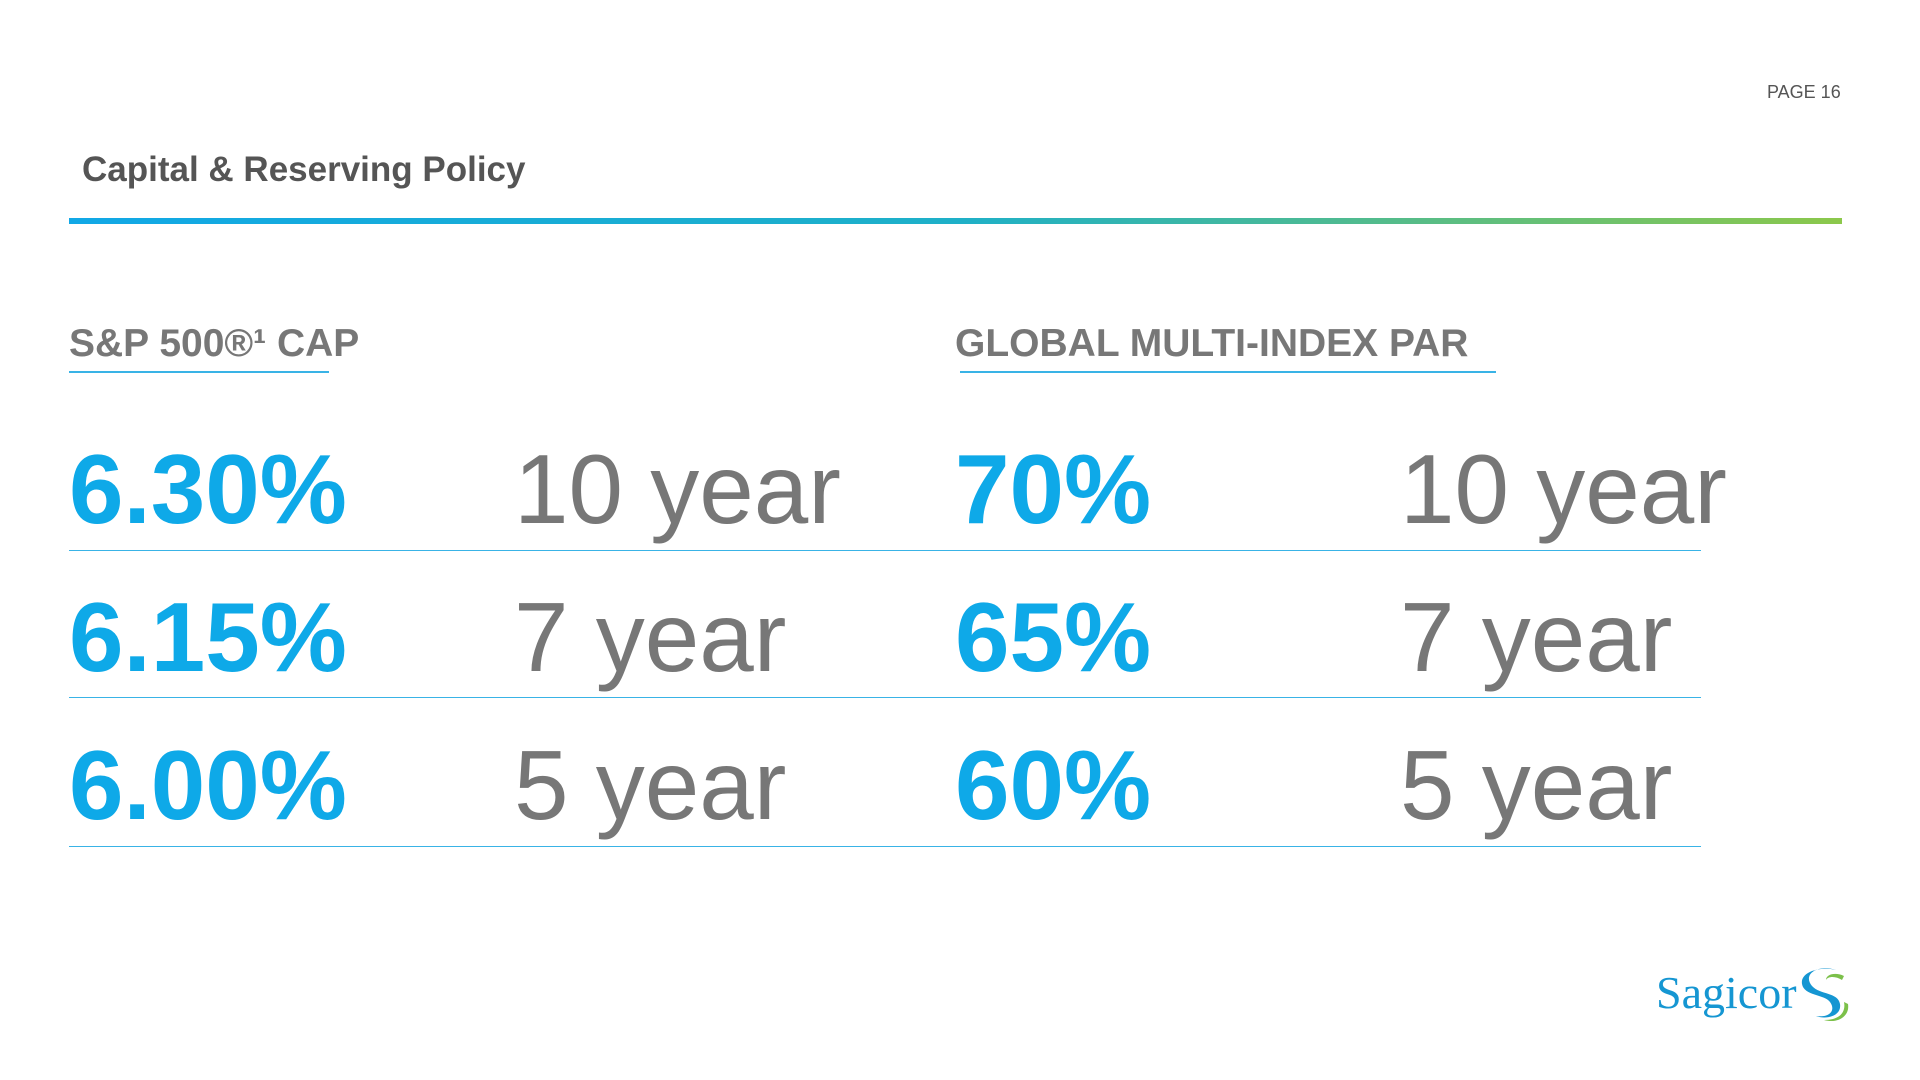 The image size is (1920, 1080). Describe the element at coordinates (304, 169) in the screenshot. I see `slide-title: Capital & Reserving Policy` at that location.